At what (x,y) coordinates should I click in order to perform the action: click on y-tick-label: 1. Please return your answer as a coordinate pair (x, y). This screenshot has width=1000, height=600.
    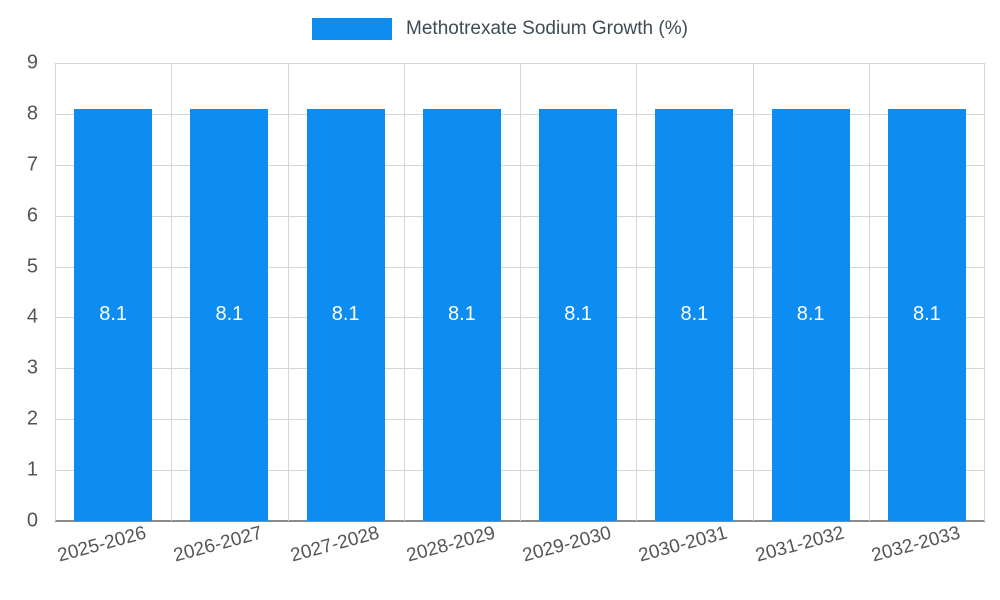
    Looking at the image, I should click on (32, 469).